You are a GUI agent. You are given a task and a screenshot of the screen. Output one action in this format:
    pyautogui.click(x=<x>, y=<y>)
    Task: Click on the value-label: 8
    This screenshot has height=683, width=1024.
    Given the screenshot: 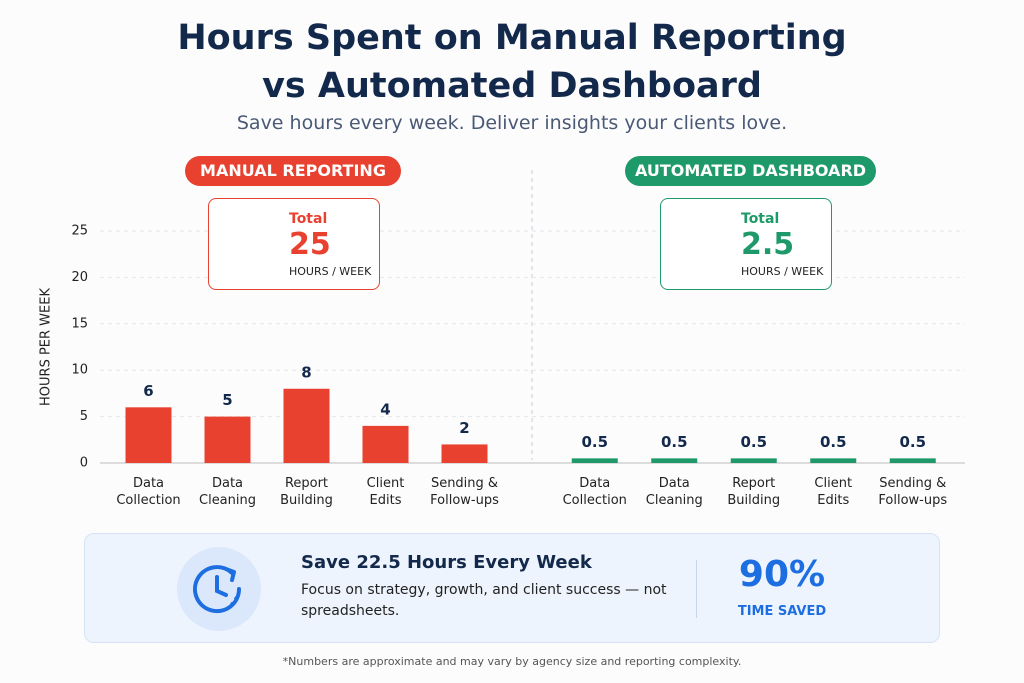 What is the action you would take?
    pyautogui.click(x=306, y=372)
    